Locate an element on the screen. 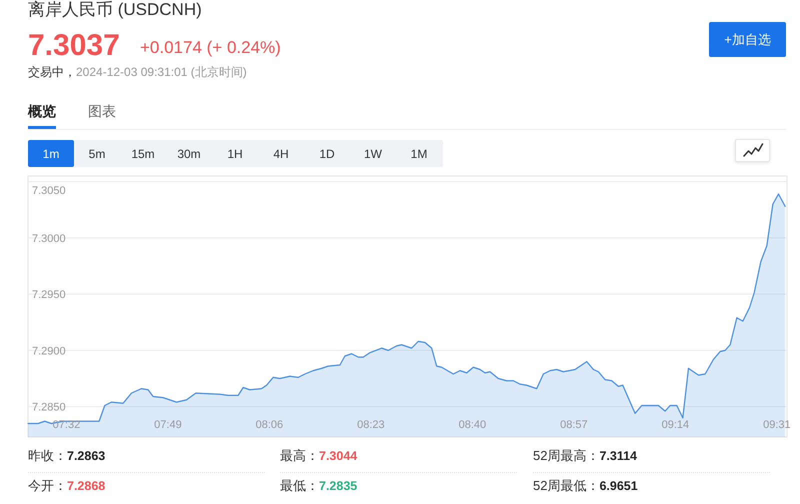  text: 6.9651 is located at coordinates (618, 486).